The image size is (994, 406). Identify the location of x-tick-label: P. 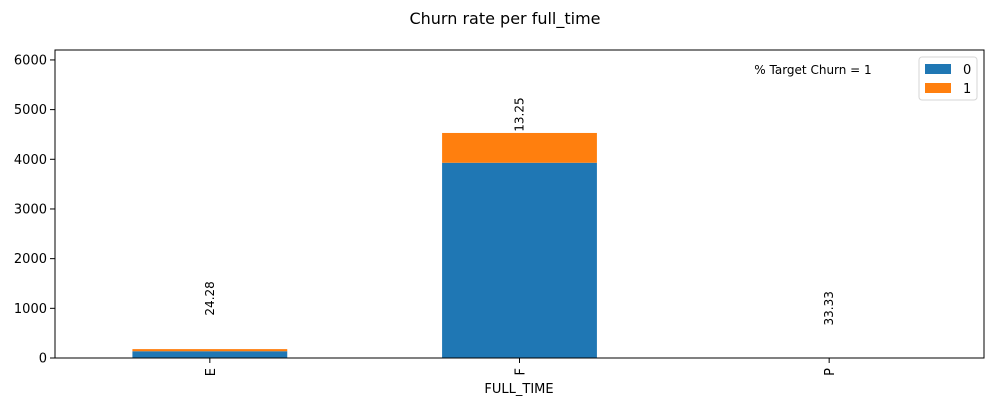
(830, 372).